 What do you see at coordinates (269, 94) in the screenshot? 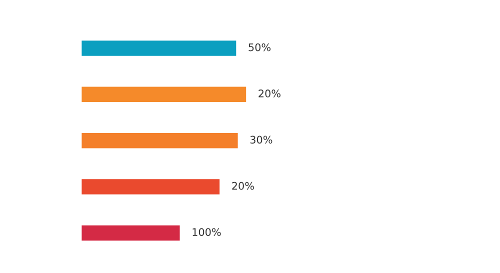
I see `text: 20%` at bounding box center [269, 94].